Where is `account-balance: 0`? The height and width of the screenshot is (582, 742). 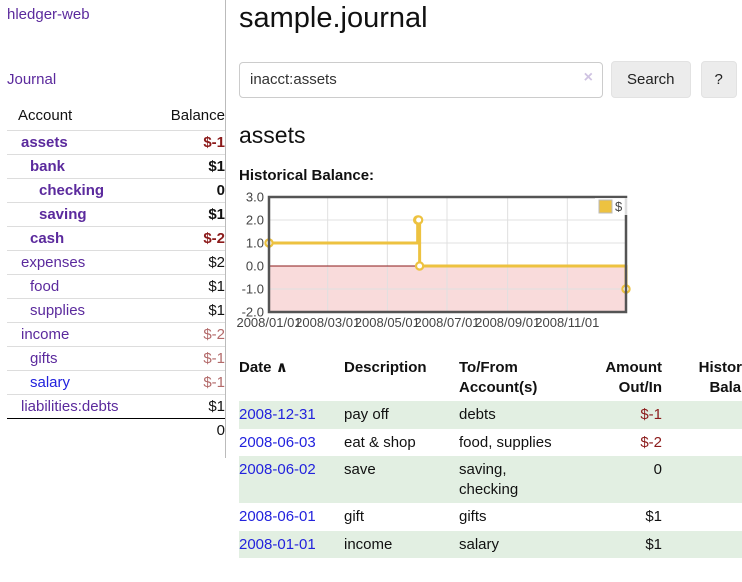
account-balance: 0 is located at coordinates (220, 190).